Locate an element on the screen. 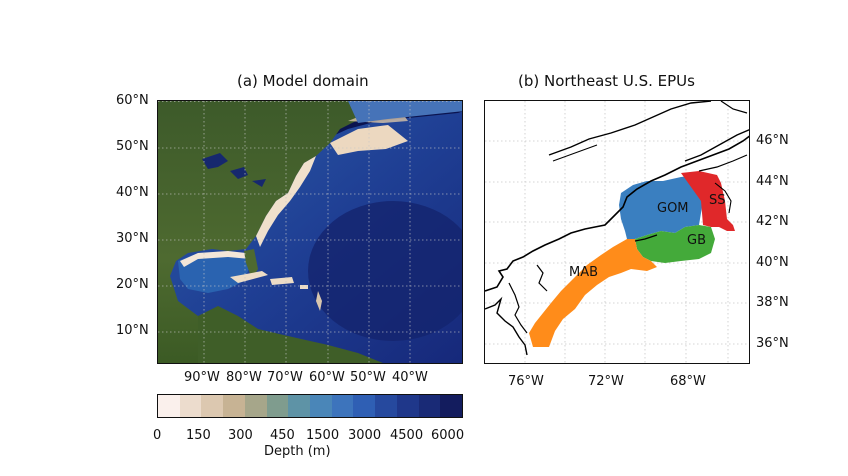 Image resolution: width=848 pixels, height=476 pixels. epu-label-ss: SS is located at coordinates (717, 200).